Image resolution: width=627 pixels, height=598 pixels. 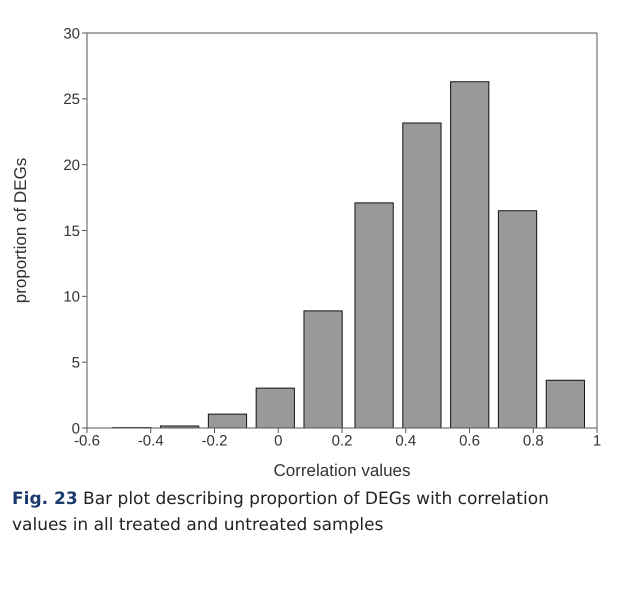 I want to click on x-tick-label: 0.4, so click(x=405, y=441).